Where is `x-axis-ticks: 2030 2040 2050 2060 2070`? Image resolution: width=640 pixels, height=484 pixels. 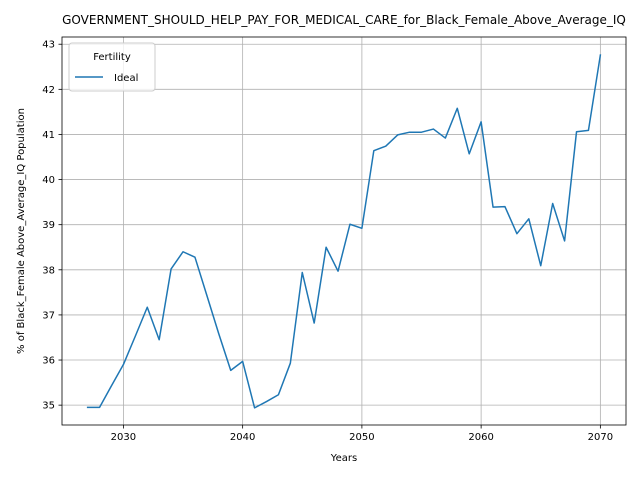 x-axis-ticks: 2030 2040 2050 2060 2070 is located at coordinates (362, 434).